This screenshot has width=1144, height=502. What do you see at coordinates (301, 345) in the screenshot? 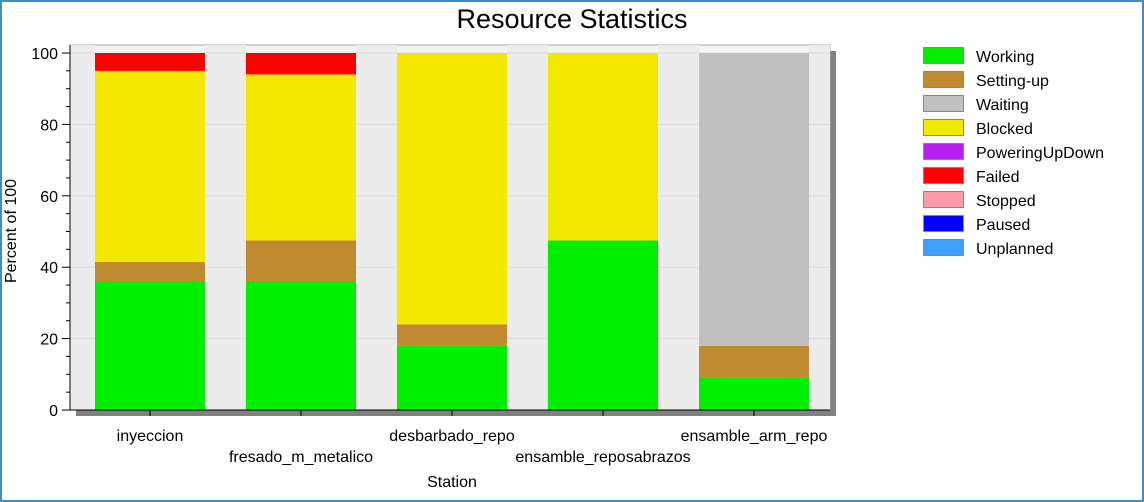
I see `bar-segment-working-fresado_m_metalico` at bounding box center [301, 345].